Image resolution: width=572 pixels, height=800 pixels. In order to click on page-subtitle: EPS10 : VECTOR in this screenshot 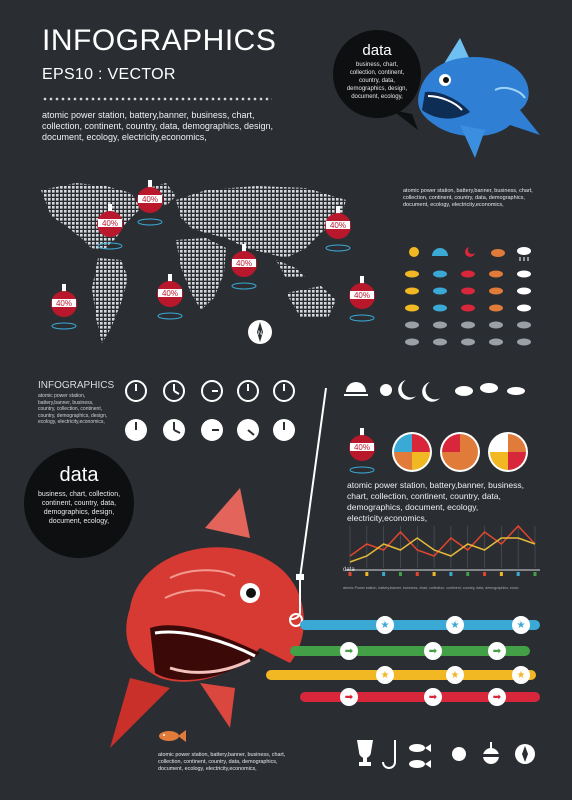, I will do `click(109, 74)`.